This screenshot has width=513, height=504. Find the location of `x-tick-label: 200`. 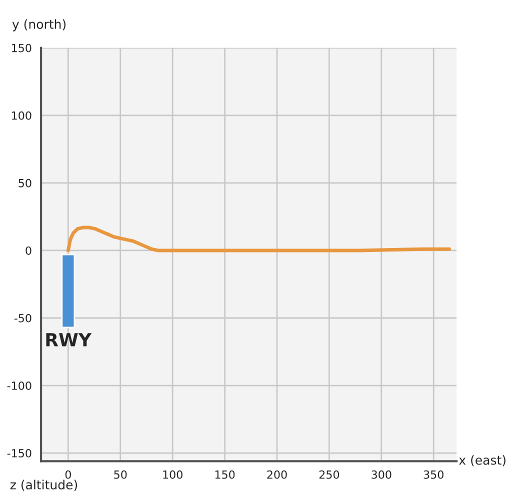

x-tick-label: 200 is located at coordinates (277, 474).